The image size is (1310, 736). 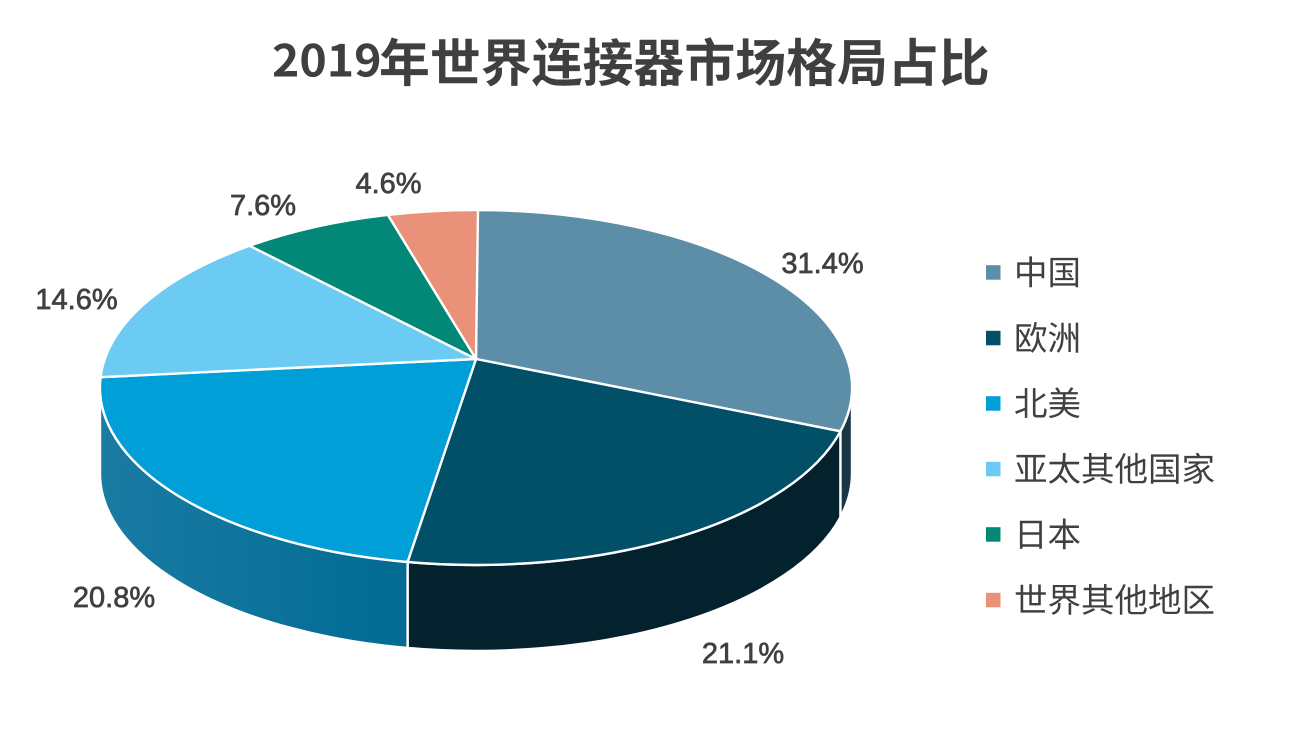 What do you see at coordinates (114, 598) in the screenshot?
I see `svg-text: 20.8%` at bounding box center [114, 598].